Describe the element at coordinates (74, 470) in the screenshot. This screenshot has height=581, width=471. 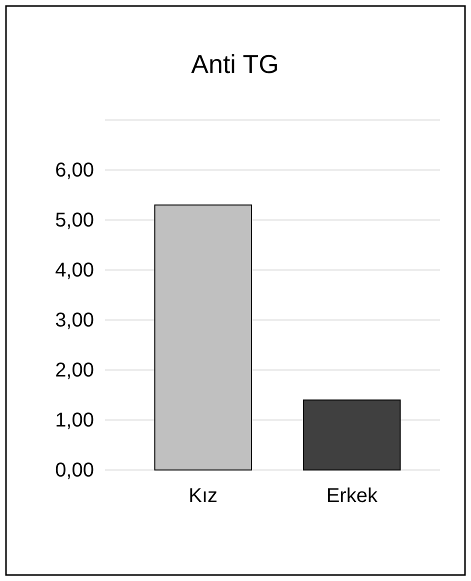
I see `y-tick-label: 0,00` at that location.